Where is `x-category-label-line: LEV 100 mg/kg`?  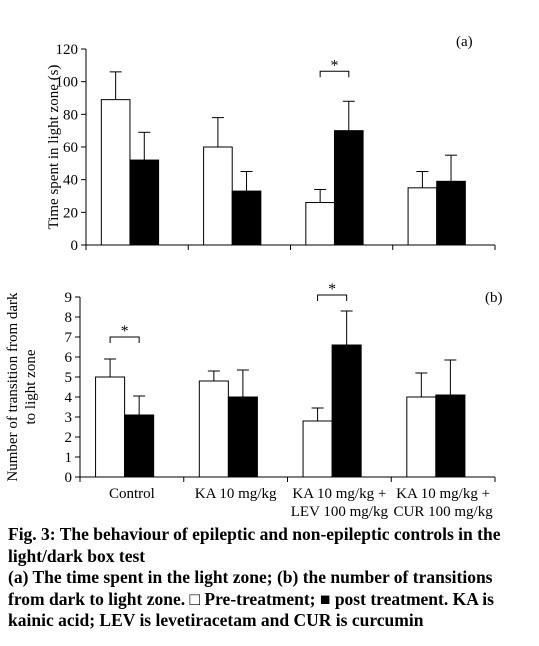
x-category-label-line: LEV 100 mg/kg is located at coordinates (340, 512).